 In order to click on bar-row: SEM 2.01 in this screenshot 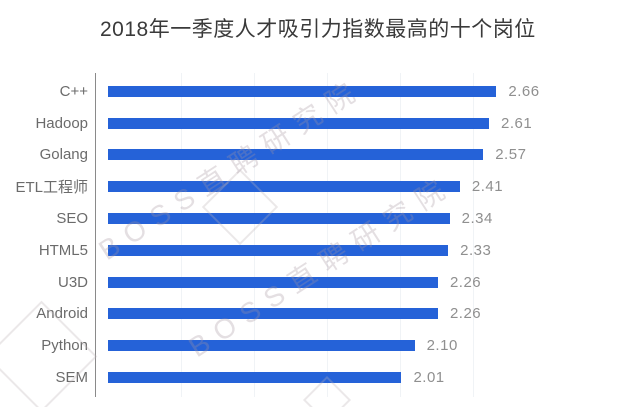, I will do `click(320, 378)`.